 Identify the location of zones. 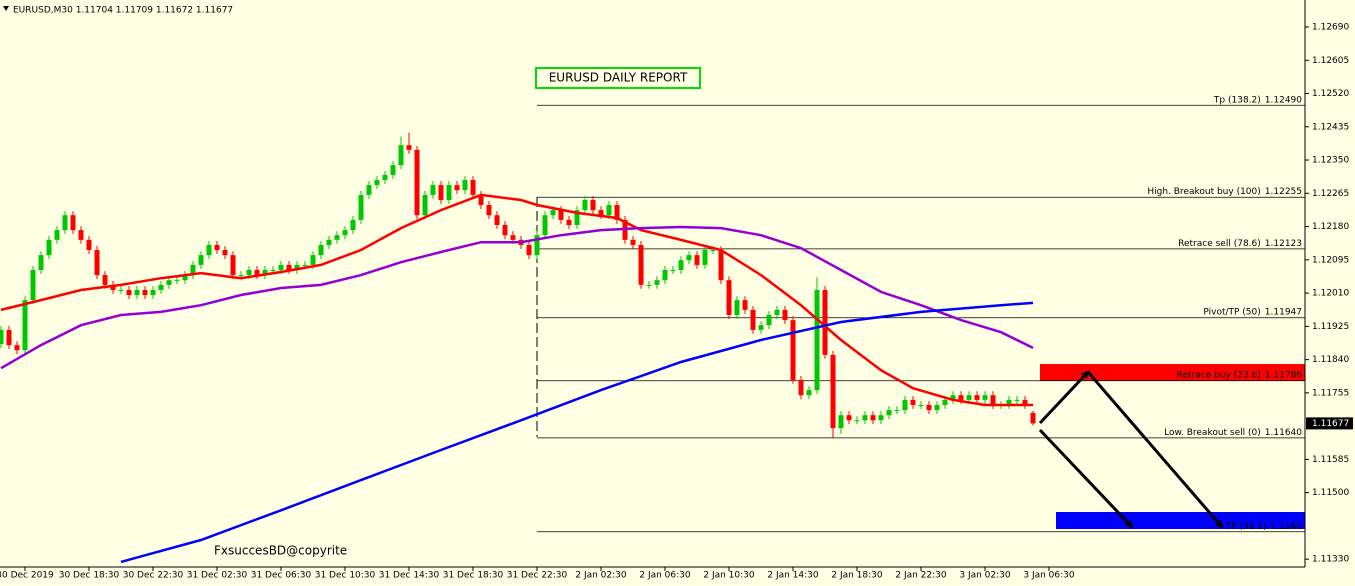
(1172, 446).